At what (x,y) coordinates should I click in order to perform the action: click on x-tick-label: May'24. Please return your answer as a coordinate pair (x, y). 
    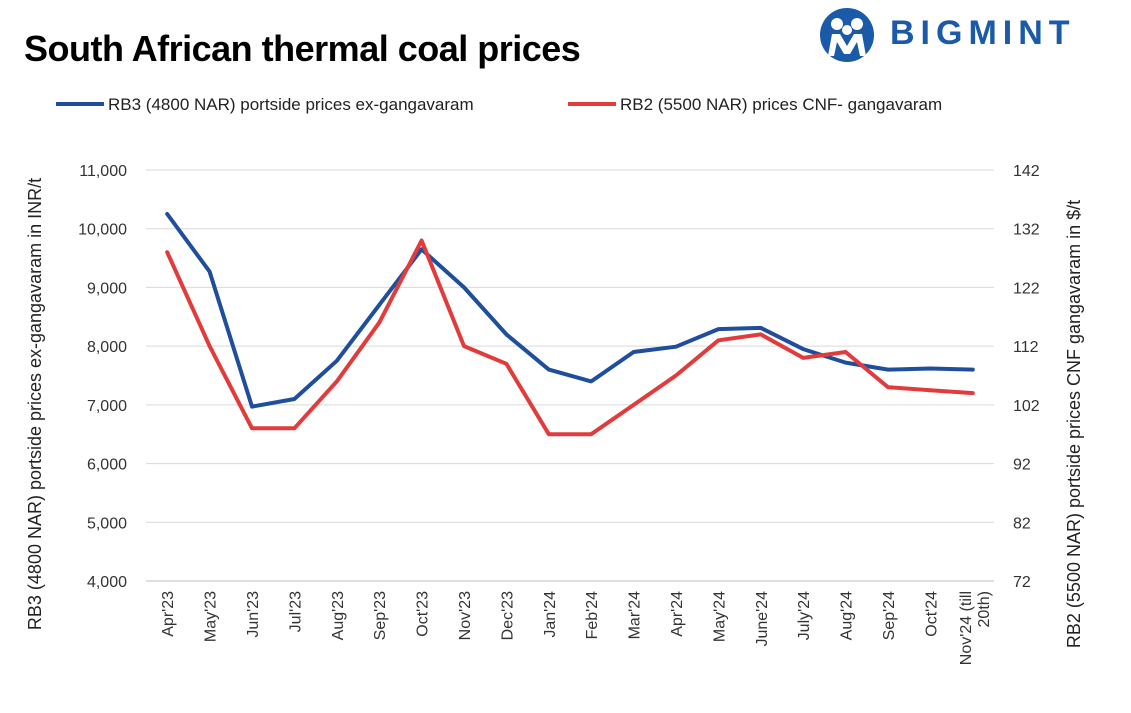
    Looking at the image, I should click on (719, 616).